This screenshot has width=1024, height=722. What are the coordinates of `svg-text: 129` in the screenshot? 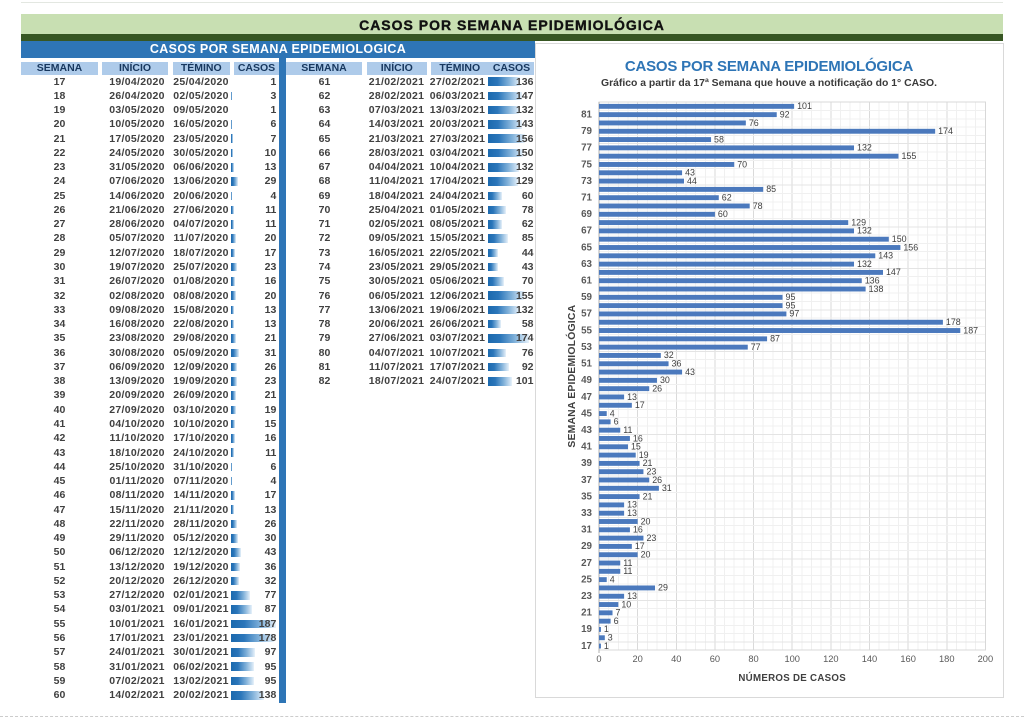 It's located at (858, 222).